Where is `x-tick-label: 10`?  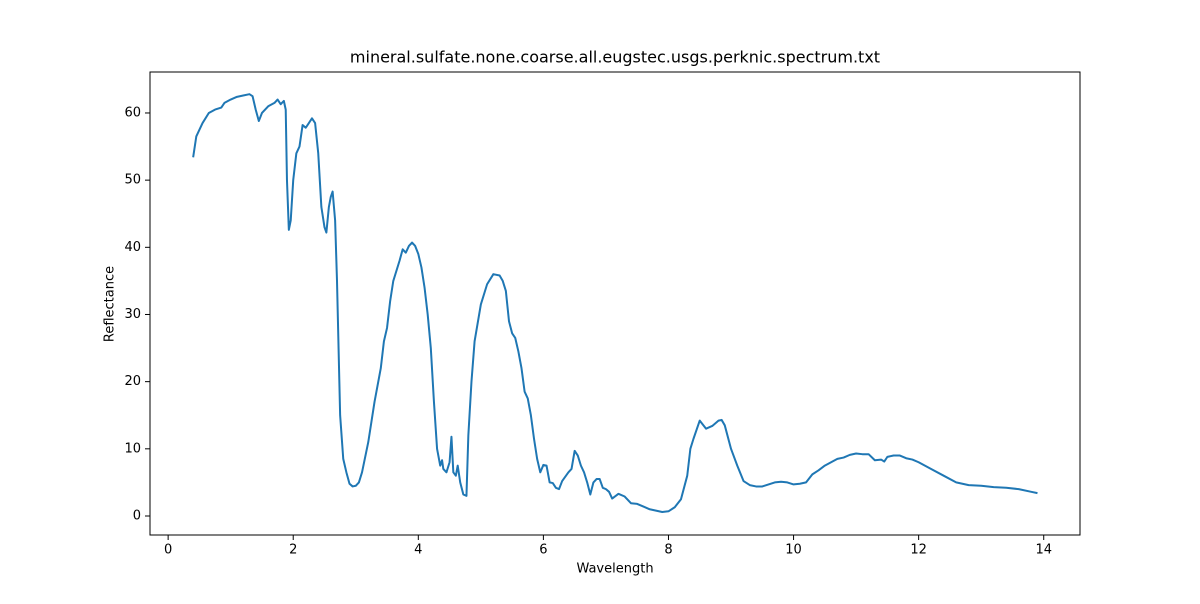
x-tick-label: 10 is located at coordinates (793, 550).